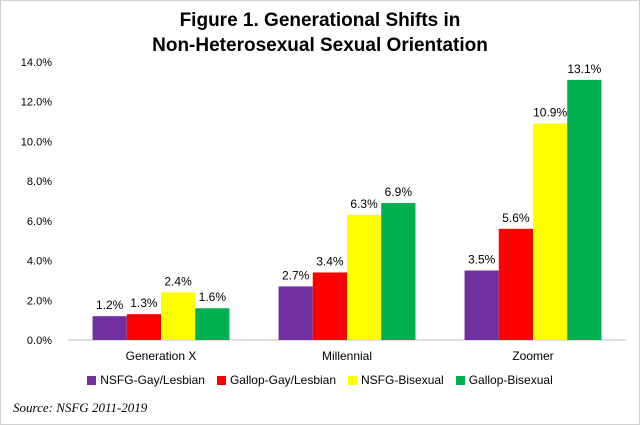 The width and height of the screenshot is (640, 425). I want to click on data-label: 5.6%, so click(516, 218).